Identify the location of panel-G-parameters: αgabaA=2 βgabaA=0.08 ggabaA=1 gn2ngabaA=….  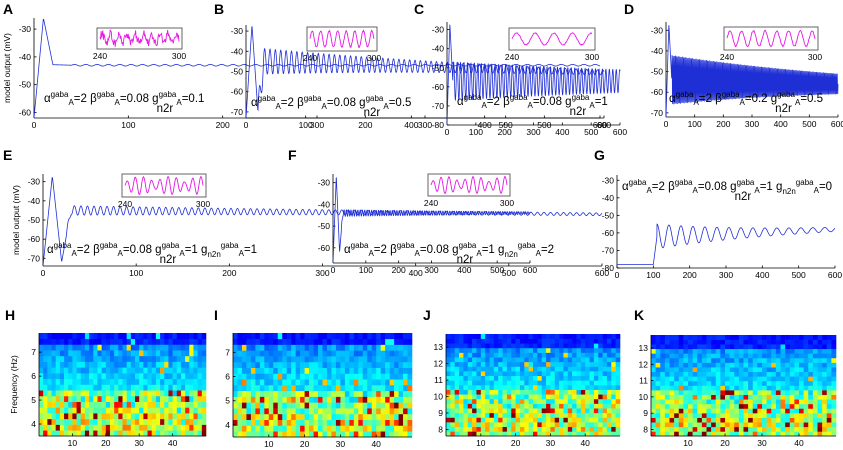
(727, 187).